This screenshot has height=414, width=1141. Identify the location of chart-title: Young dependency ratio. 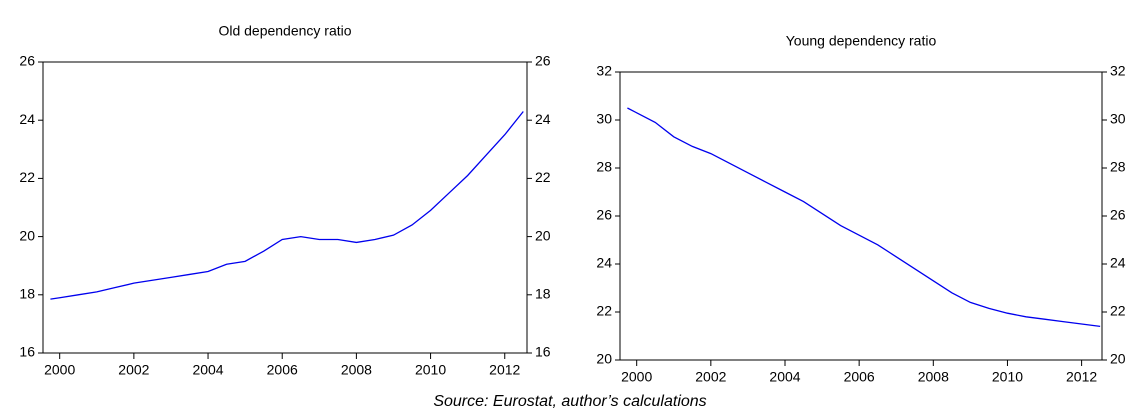
(861, 41).